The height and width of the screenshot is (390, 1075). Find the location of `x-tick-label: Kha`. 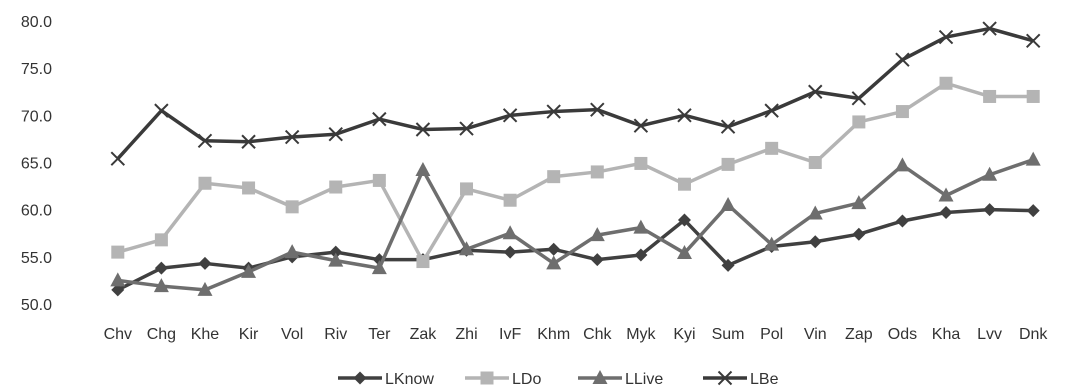

x-tick-label: Kha is located at coordinates (946, 334).